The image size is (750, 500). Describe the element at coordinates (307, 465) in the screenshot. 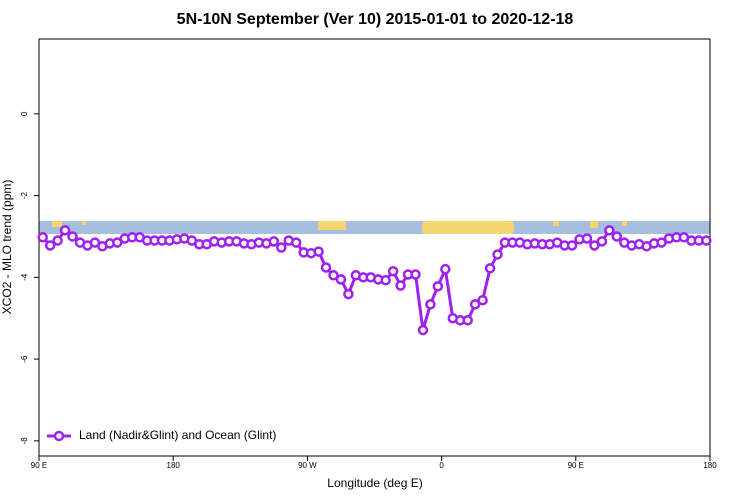

I see `x-tick-label: 90 W` at that location.